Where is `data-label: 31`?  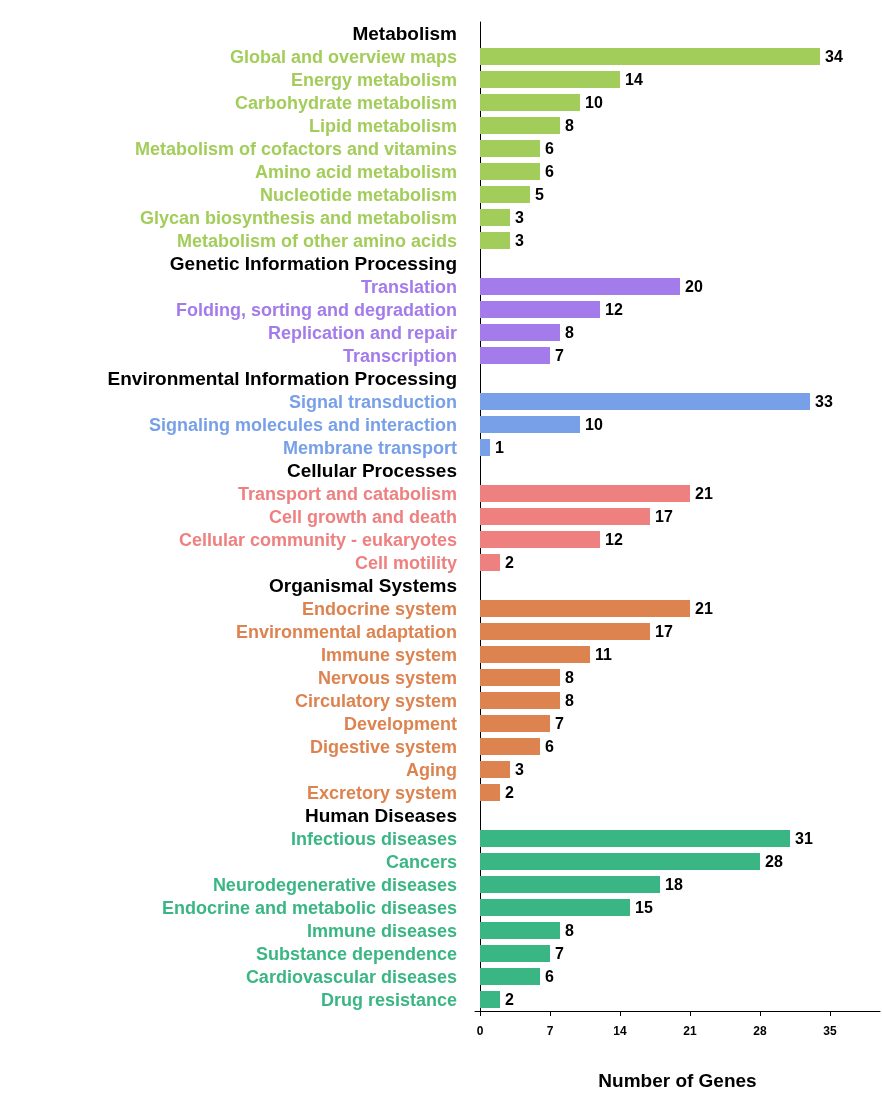
data-label: 31 is located at coordinates (804, 838).